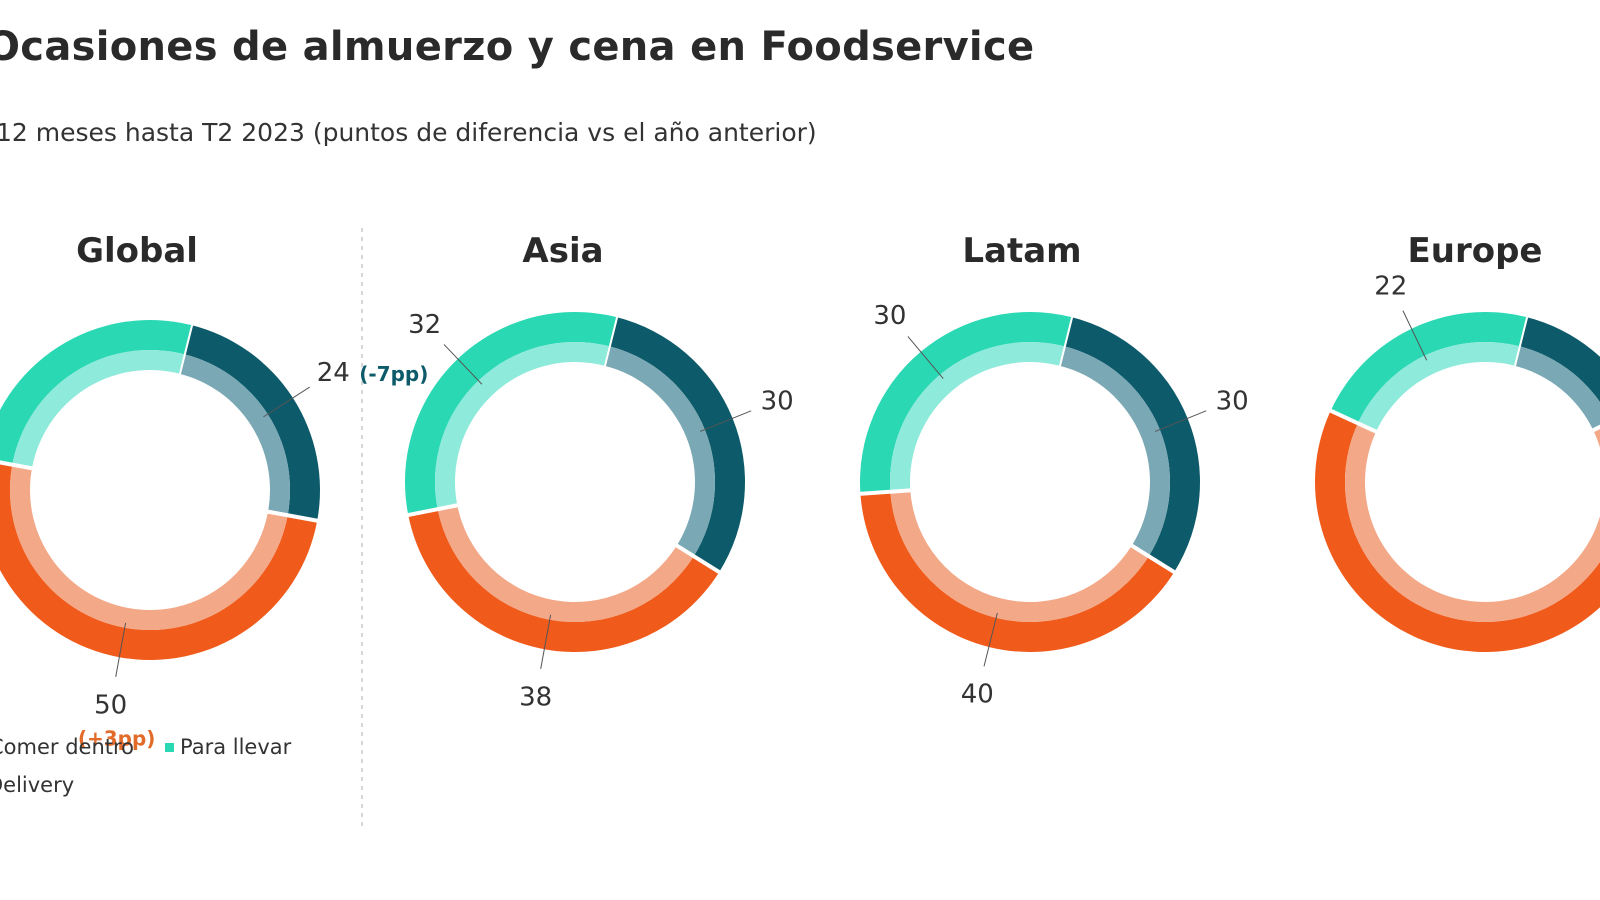 This screenshot has width=1600, height=900. What do you see at coordinates (977, 695) in the screenshot?
I see `value-label-latam-comer-dentro: 40` at bounding box center [977, 695].